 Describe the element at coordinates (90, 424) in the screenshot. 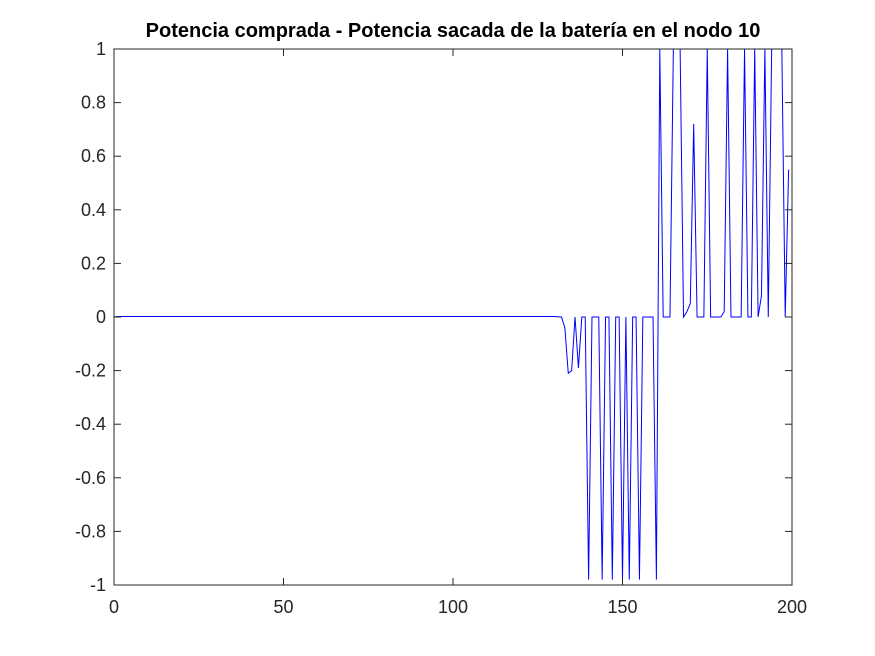

I see `y-tick-label: -0.4` at that location.